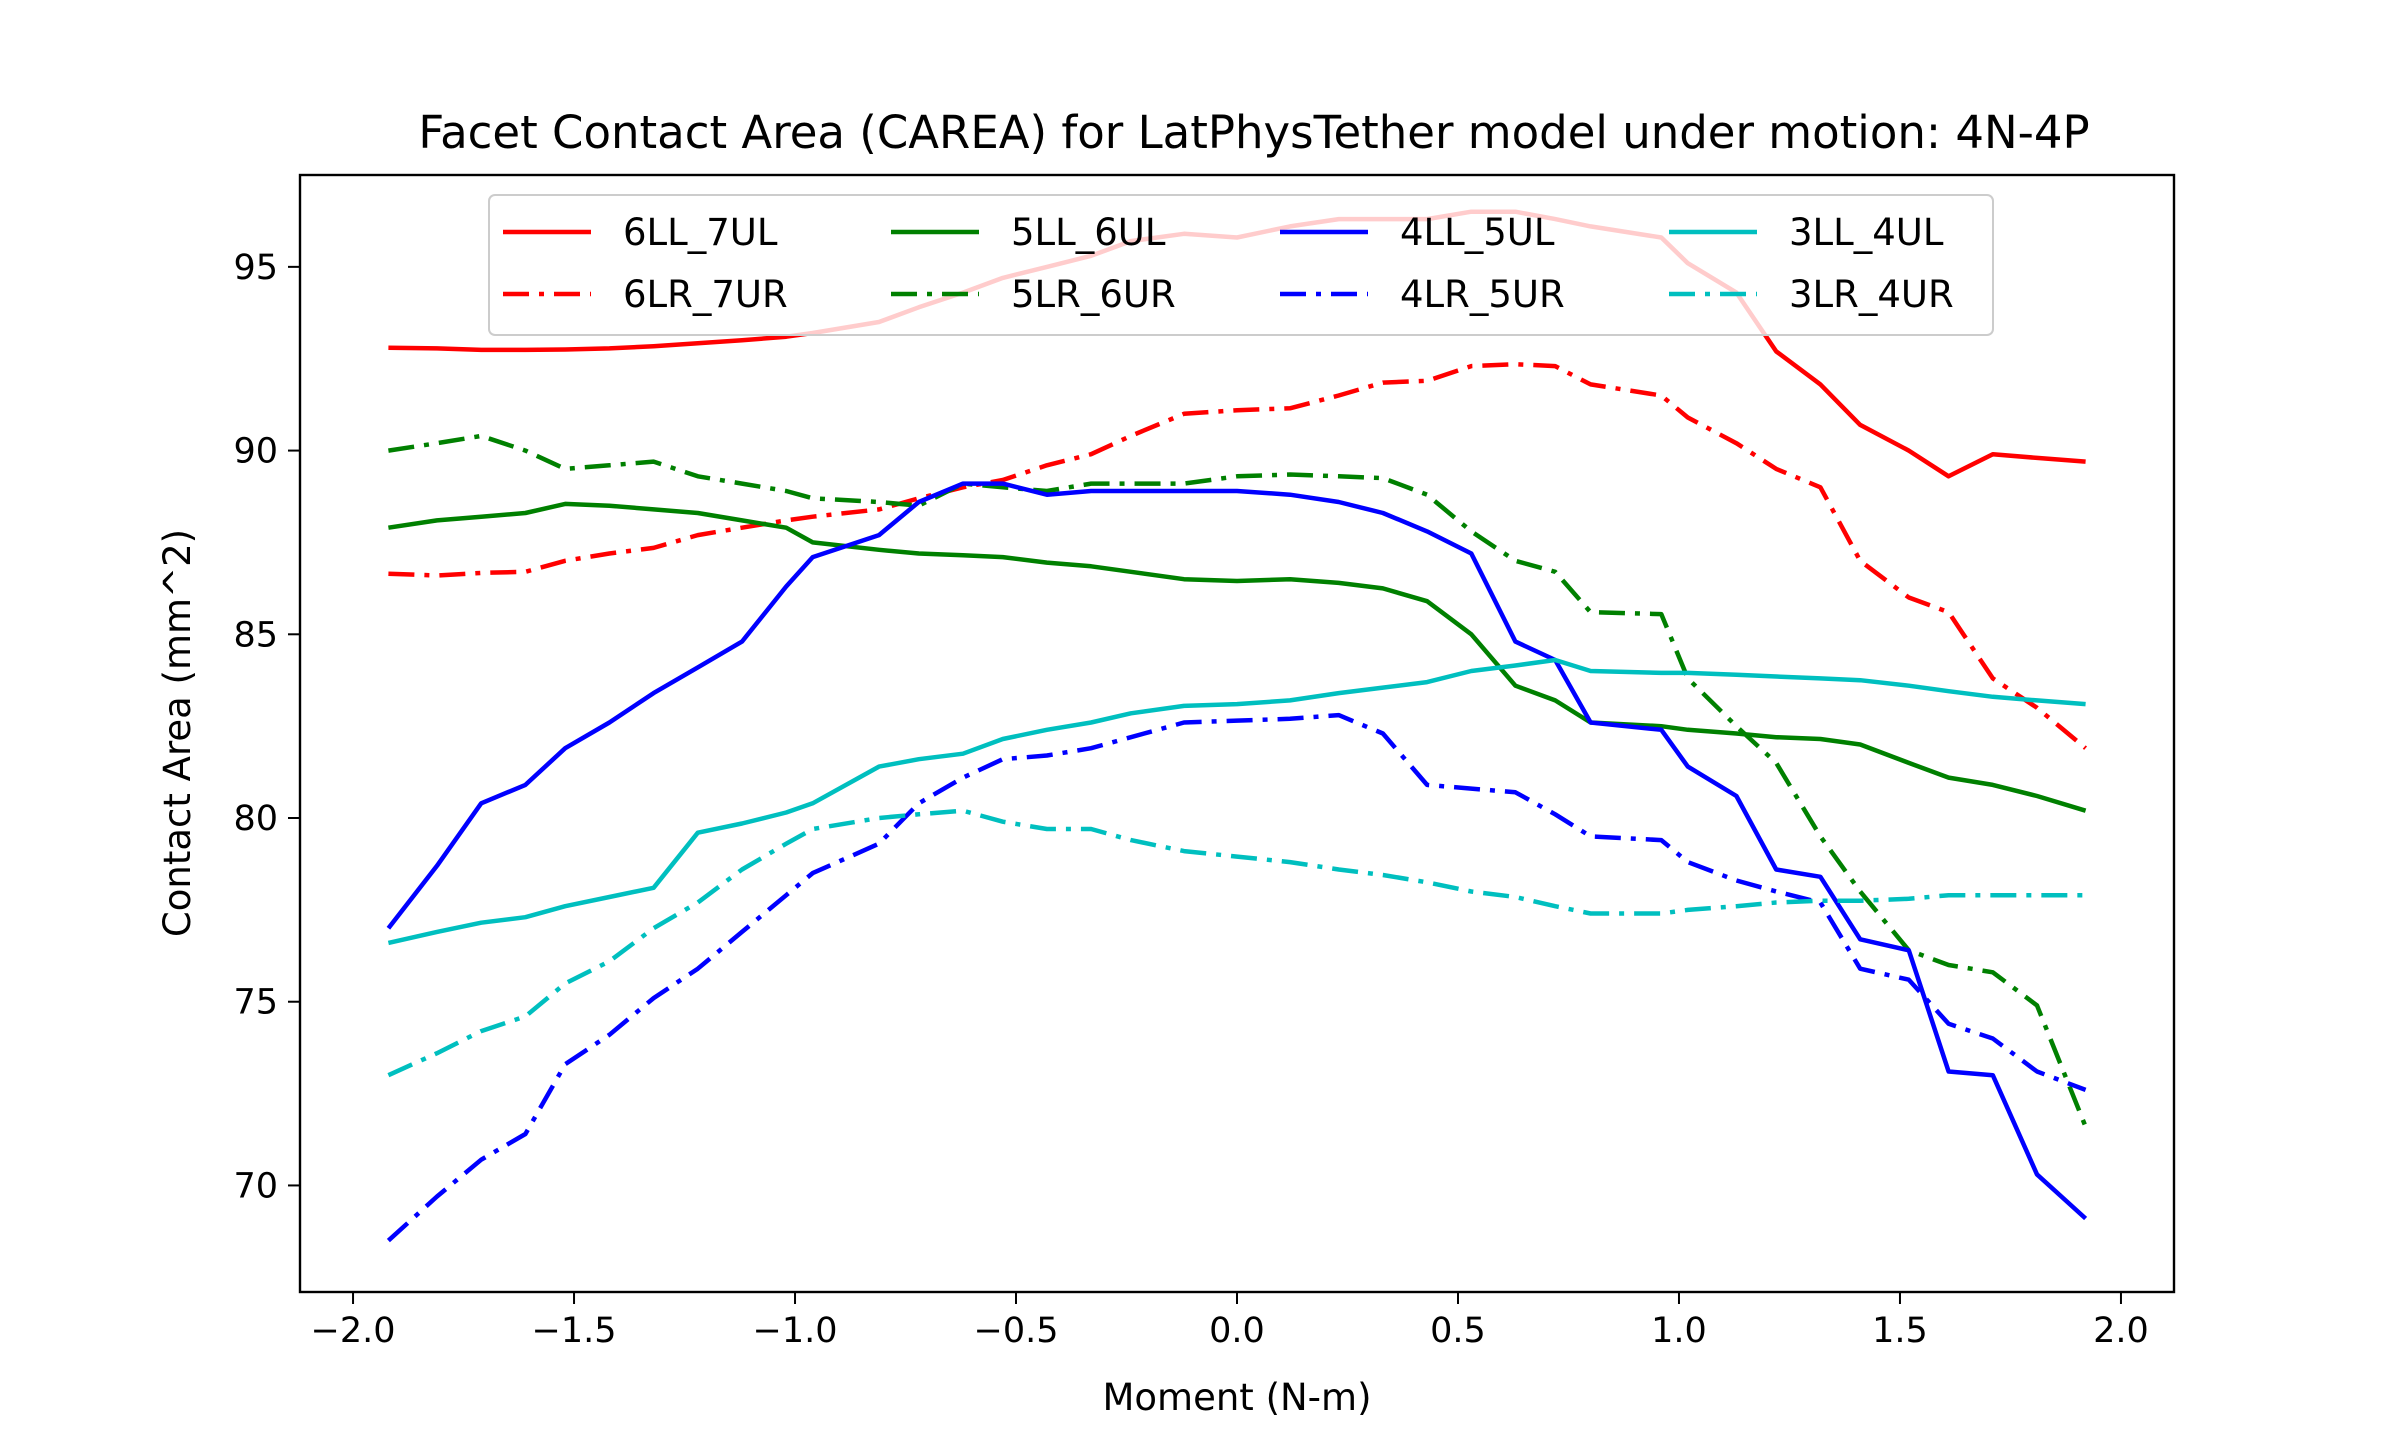  Describe the element at coordinates (1093, 294) in the screenshot. I see `legend-label: 5LR_6UR` at that location.